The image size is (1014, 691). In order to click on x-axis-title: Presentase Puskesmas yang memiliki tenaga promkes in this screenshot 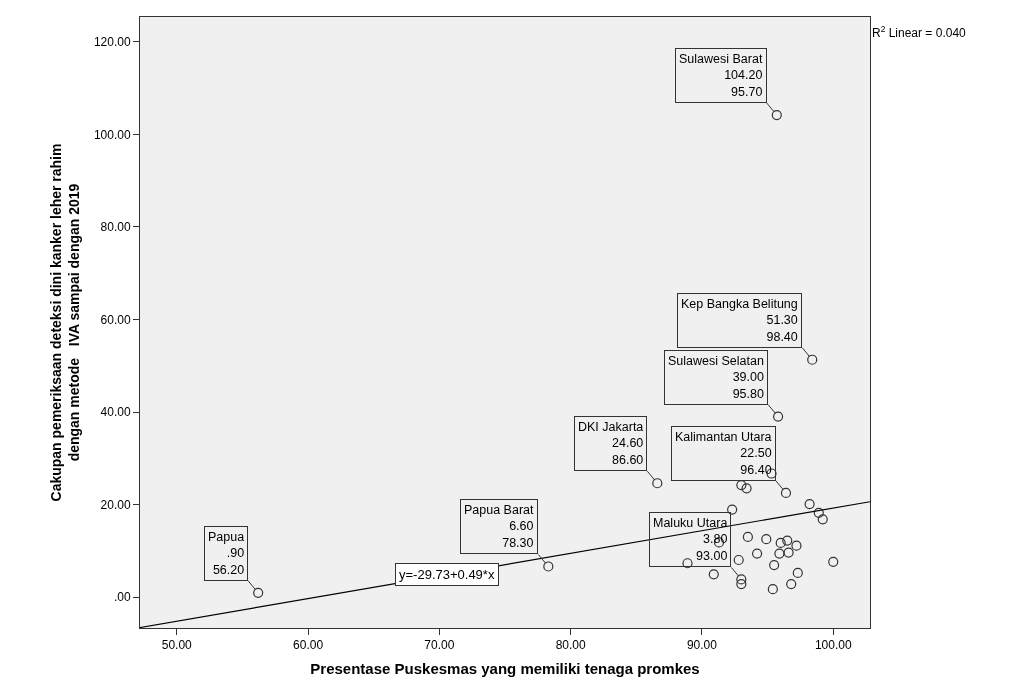, I will do `click(505, 669)`.